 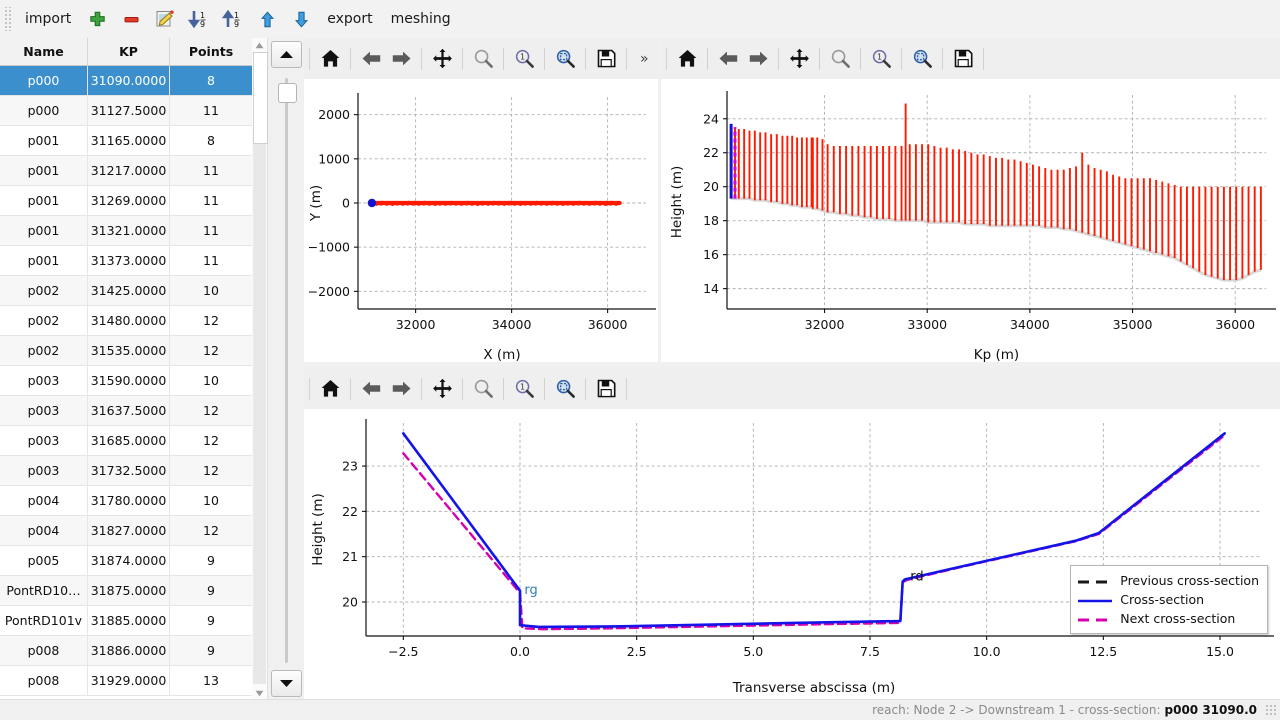 I want to click on table-row: p001 31269.0000 11, so click(x=126, y=200).